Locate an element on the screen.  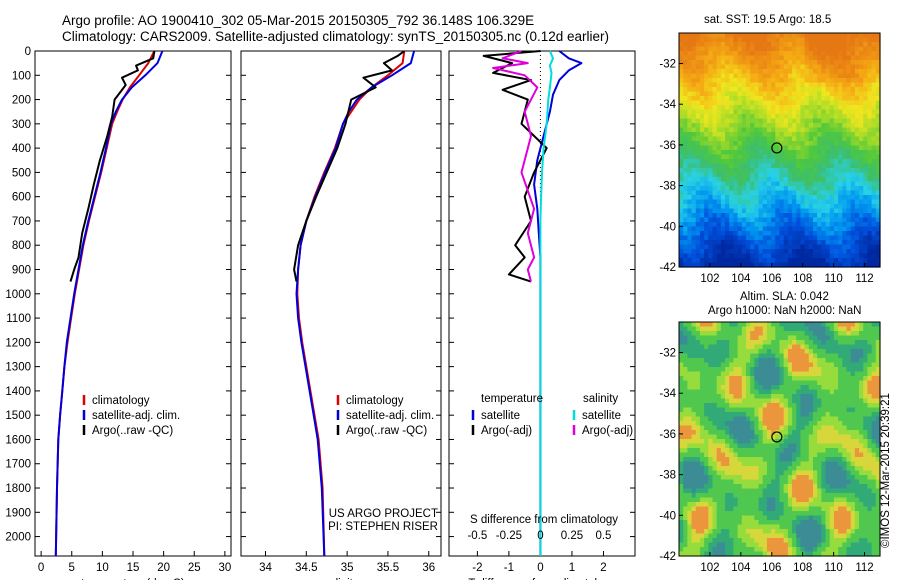
sst-map-ytick-label: -42 is located at coordinates (667, 268).